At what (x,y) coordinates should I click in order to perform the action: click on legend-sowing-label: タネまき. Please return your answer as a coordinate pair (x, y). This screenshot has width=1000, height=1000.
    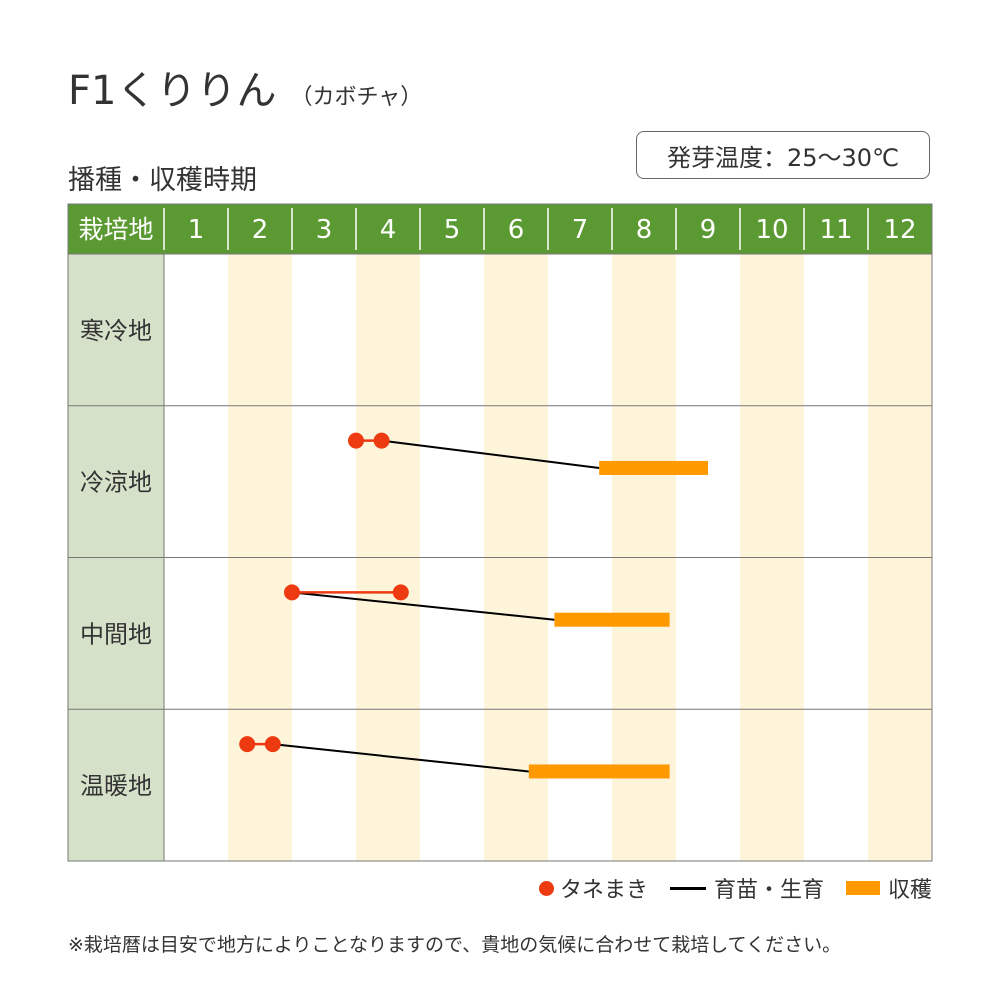
    Looking at the image, I should click on (603, 890).